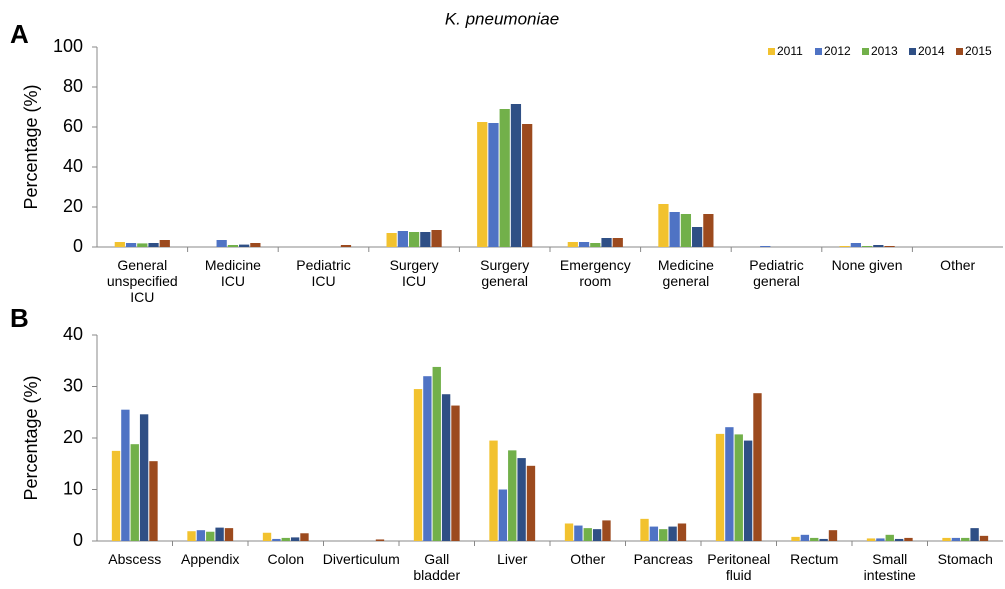 The height and width of the screenshot is (589, 1005). Describe the element at coordinates (323, 273) in the screenshot. I see `x-tick-label: Pediatric ICU` at that location.